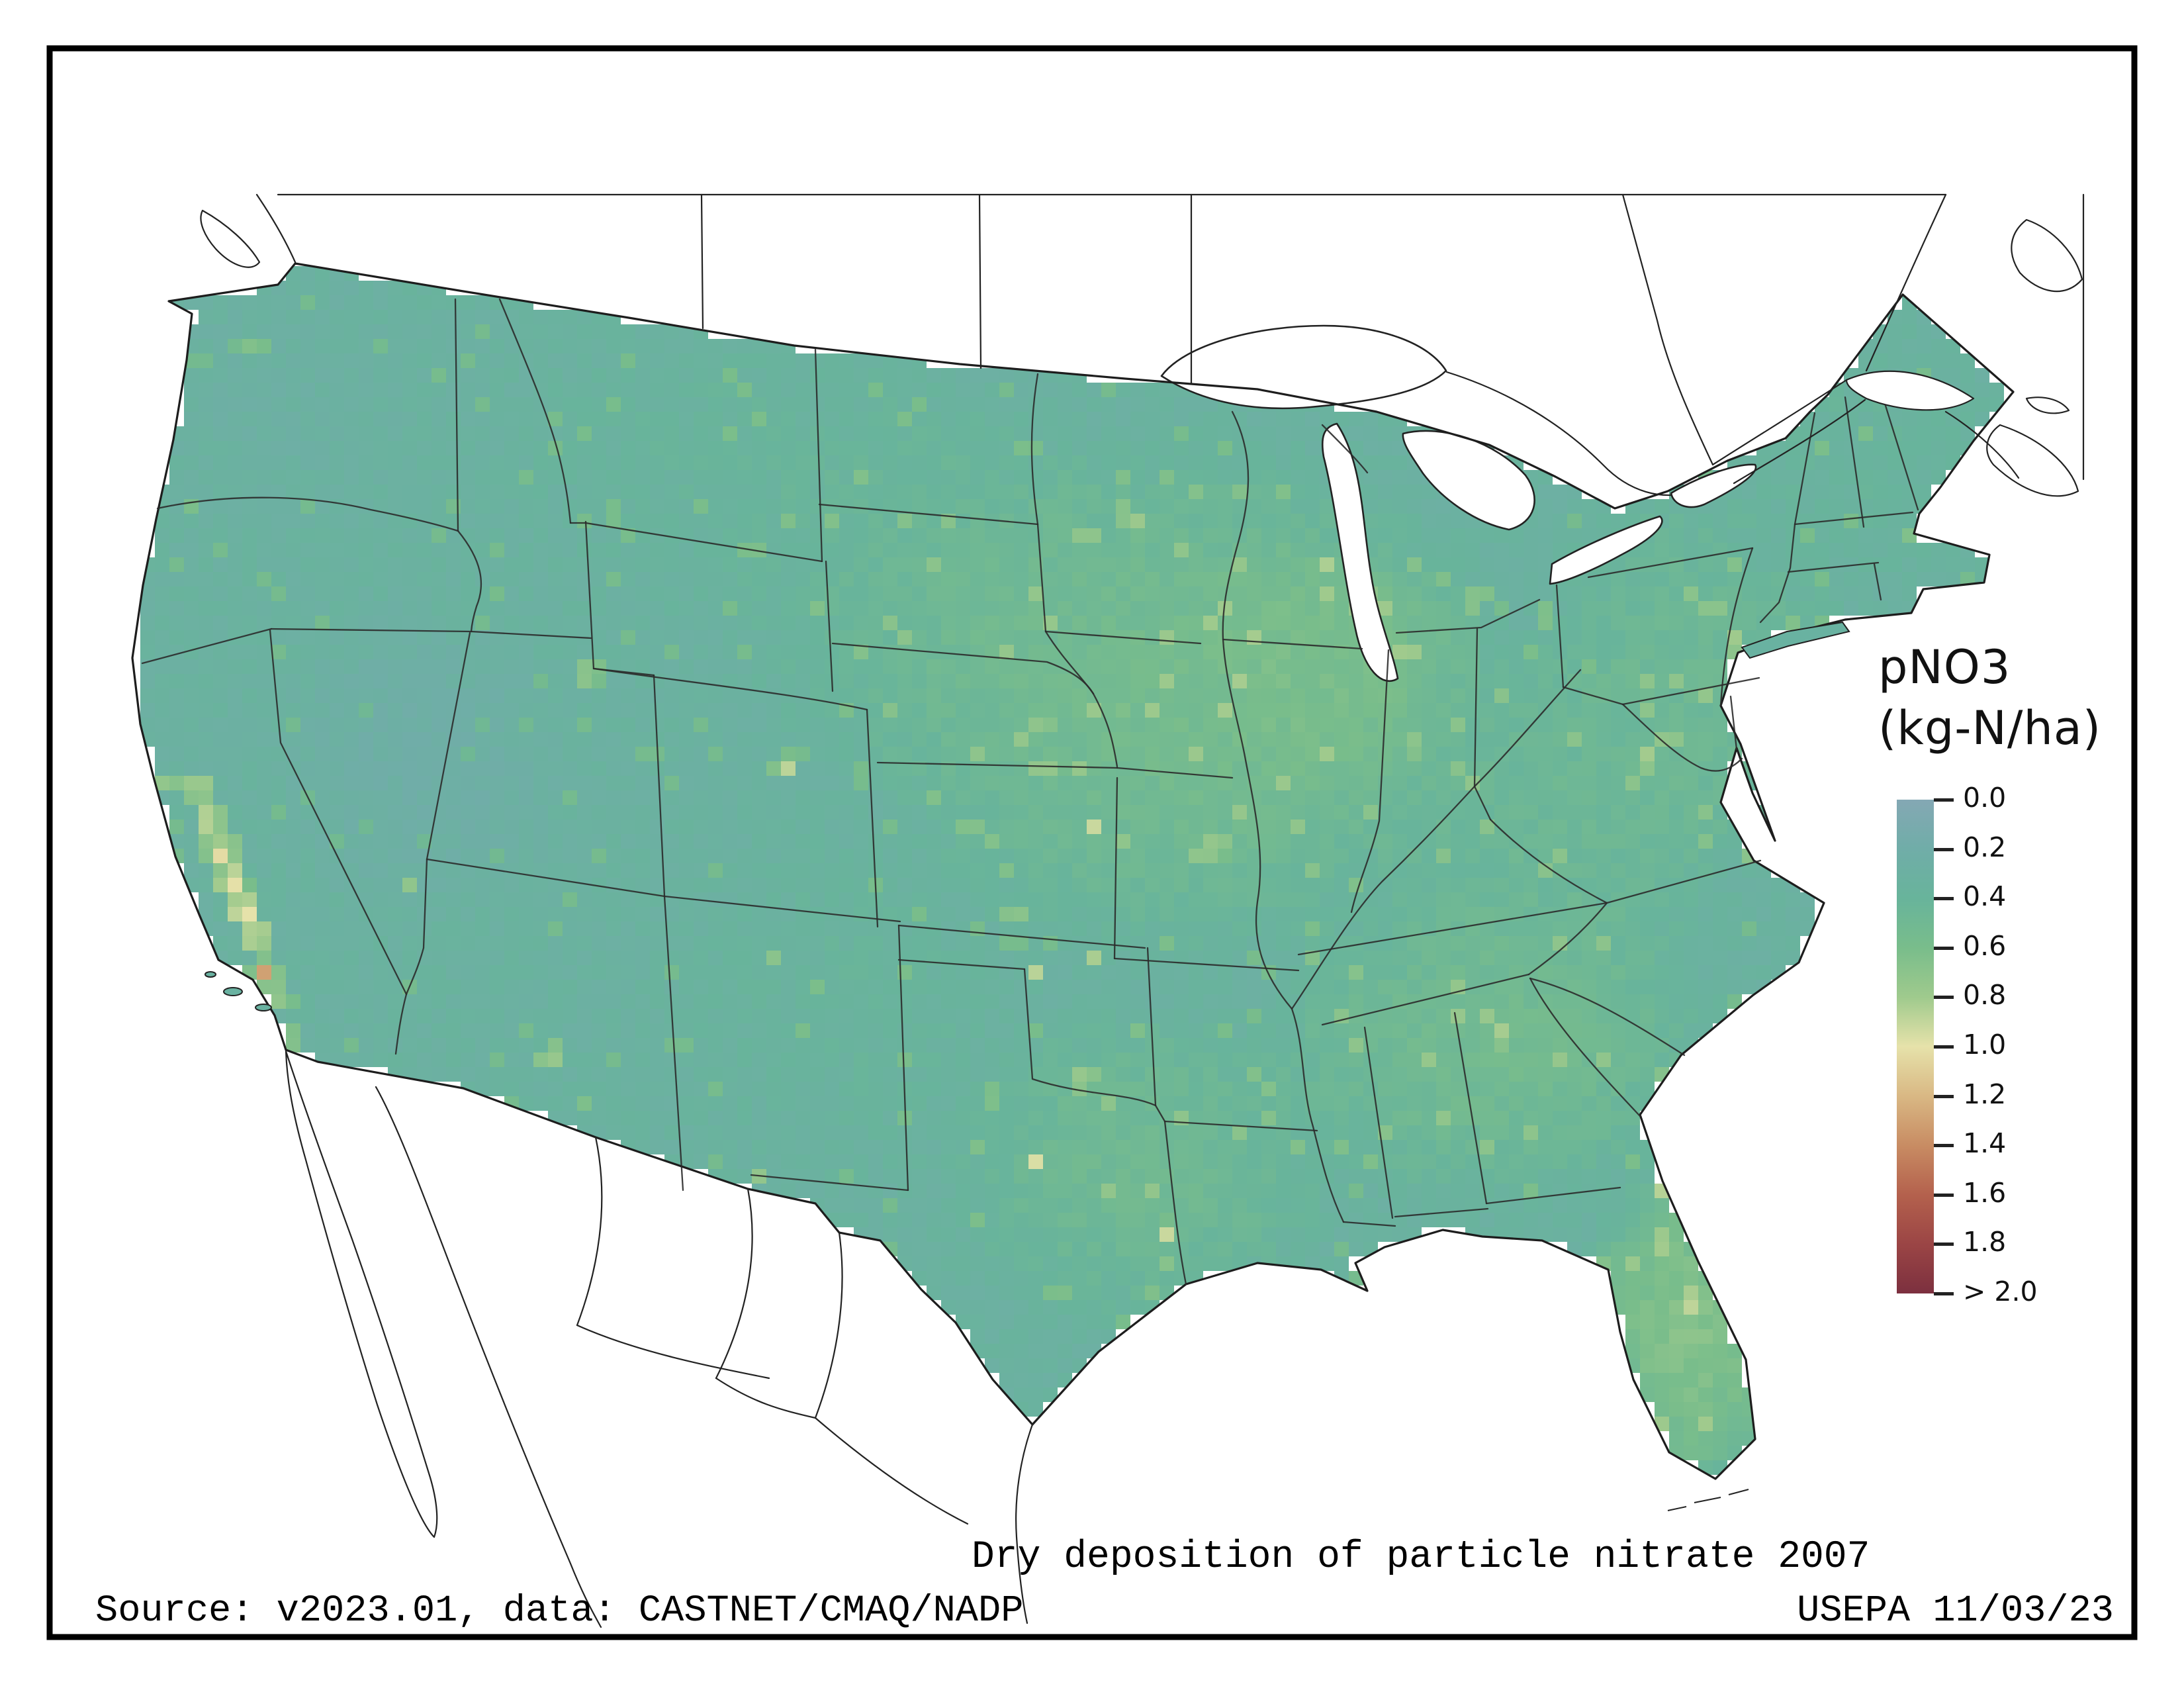 The height and width of the screenshot is (1688, 2184). I want to click on long-island, so click(1795, 640).